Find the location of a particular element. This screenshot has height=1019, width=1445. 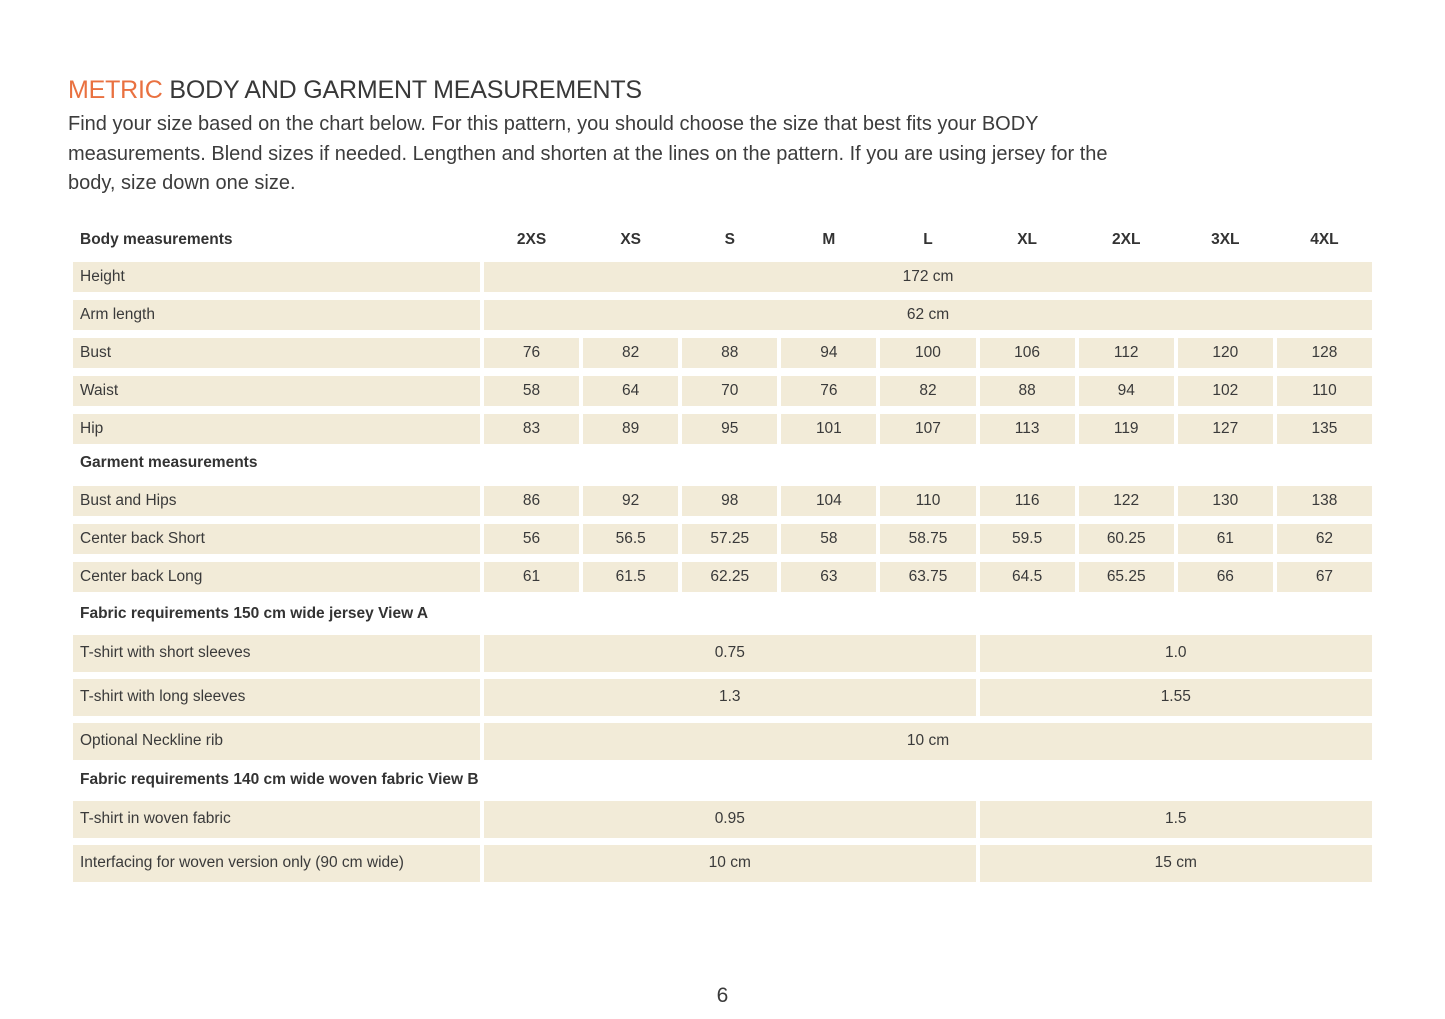

value-cell: 128 is located at coordinates (1324, 352).